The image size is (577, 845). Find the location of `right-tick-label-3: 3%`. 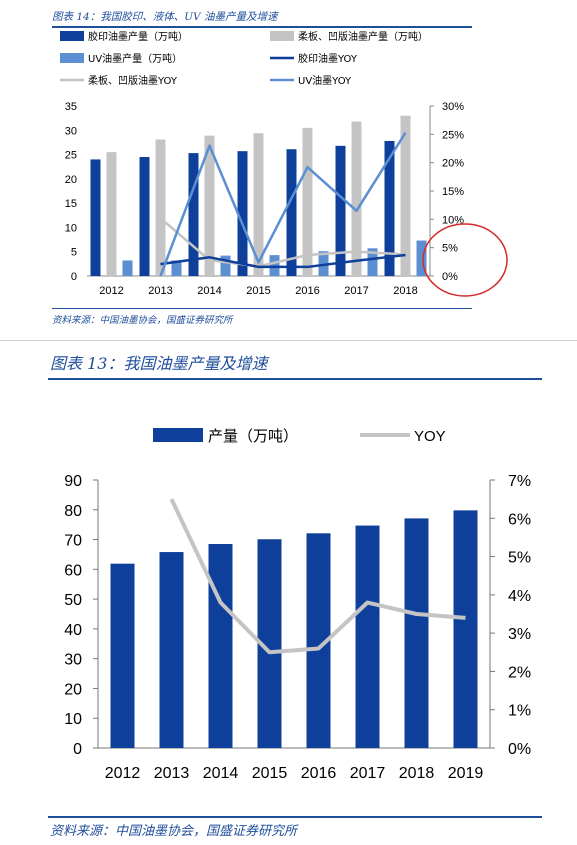

right-tick-label-3: 3% is located at coordinates (519, 634).